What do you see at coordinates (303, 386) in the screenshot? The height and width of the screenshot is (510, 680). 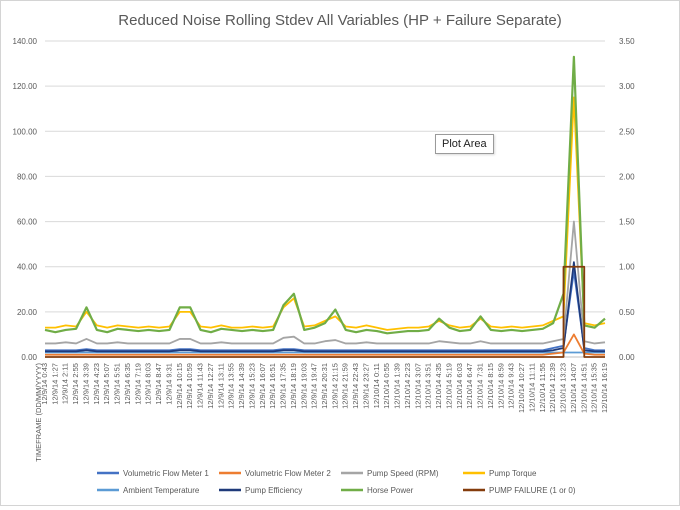 I see `x-tick-label: 12/9/14 19:03` at bounding box center [303, 386].